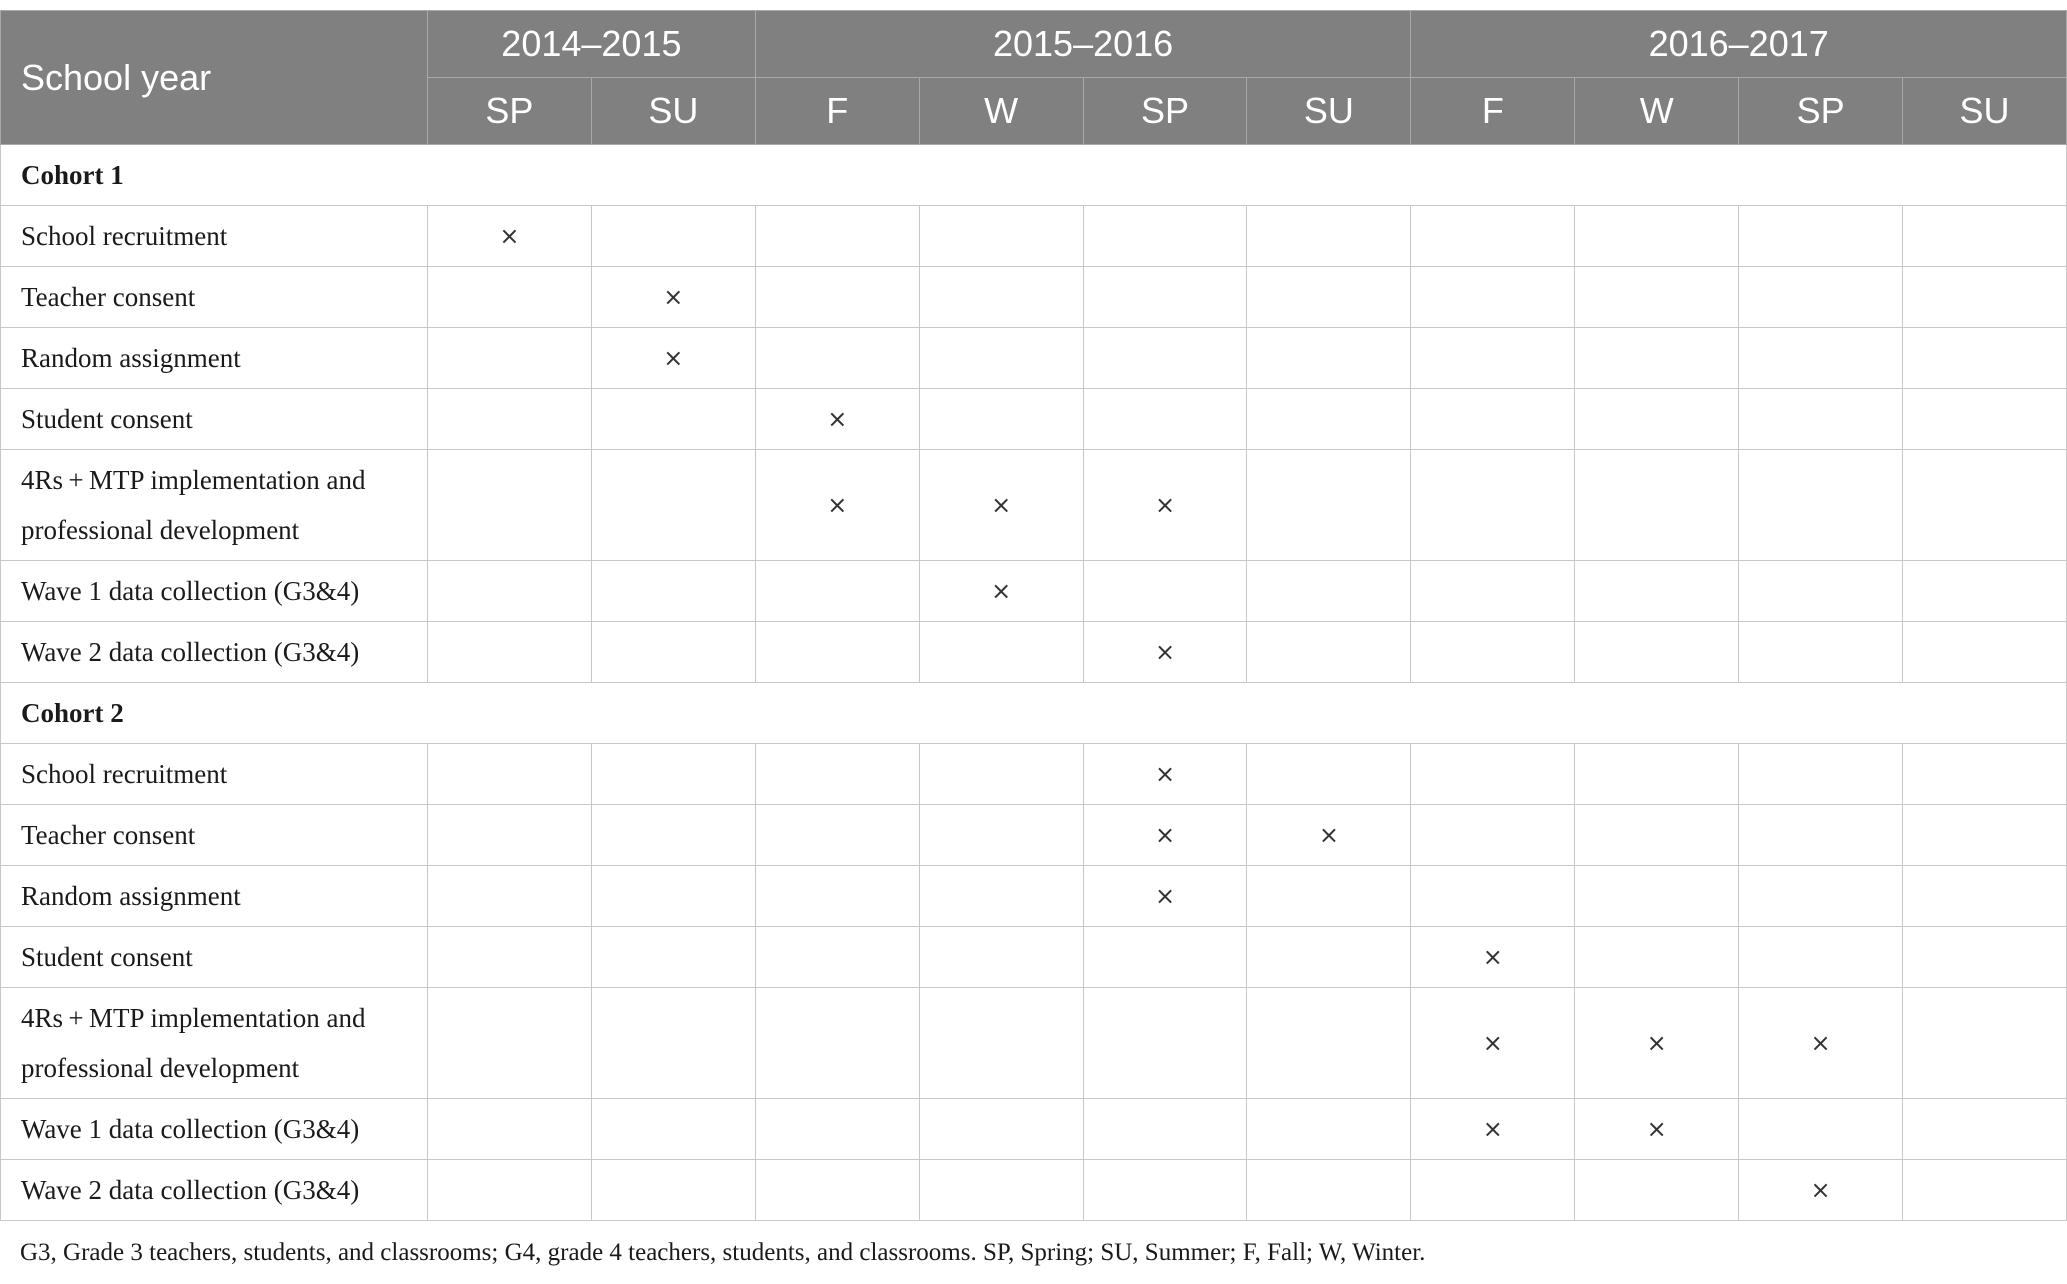 Image resolution: width=2067 pixels, height=1284 pixels. Describe the element at coordinates (1033, 957) in the screenshot. I see `table-row: Student consent ×` at that location.